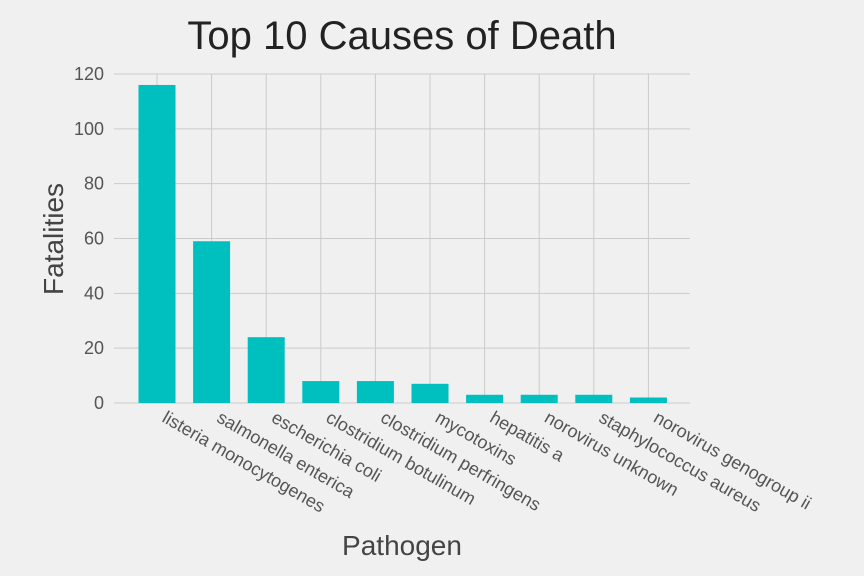 The image size is (864, 576). What do you see at coordinates (89, 74) in the screenshot?
I see `y-tick-label: 120` at bounding box center [89, 74].